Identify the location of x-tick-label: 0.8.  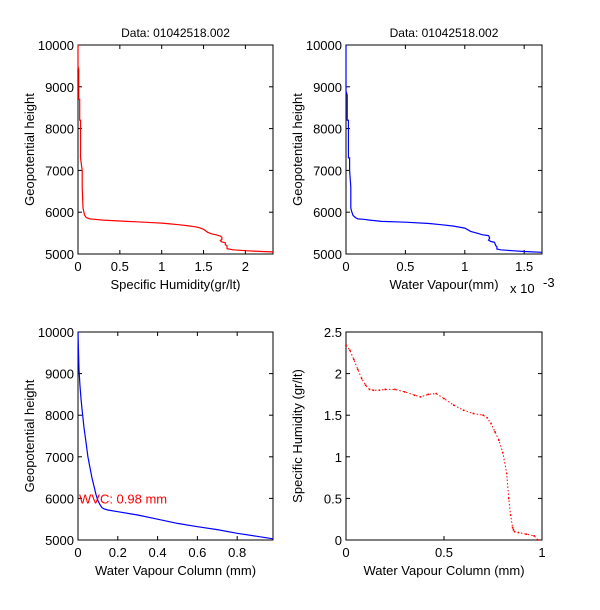
(237, 552).